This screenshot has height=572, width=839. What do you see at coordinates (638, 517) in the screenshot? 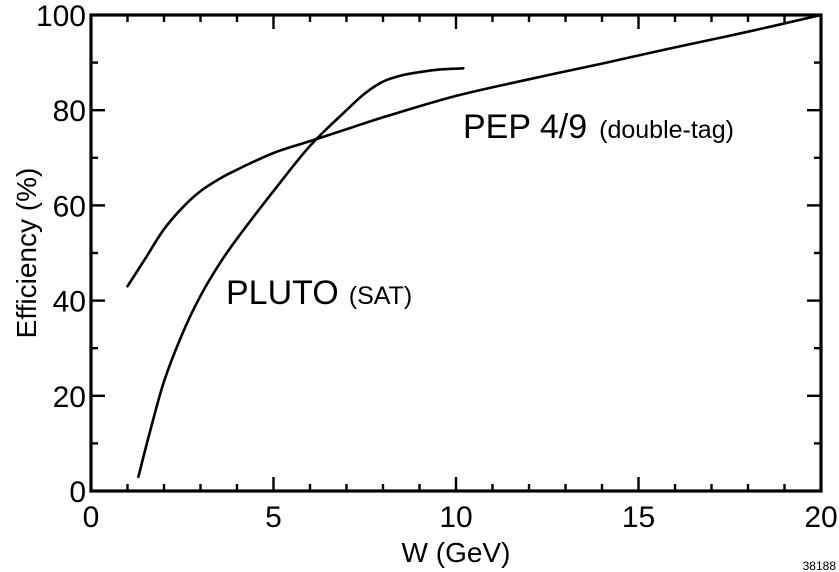
I see `x-tick-label-15: 15` at bounding box center [638, 517].